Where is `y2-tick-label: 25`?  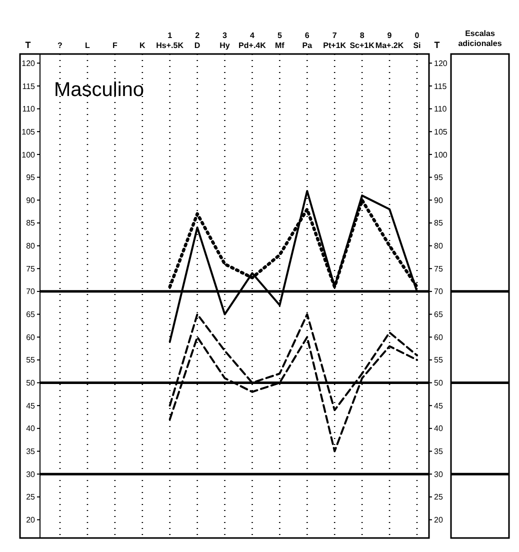 y2-tick-label: 25 is located at coordinates (439, 497).